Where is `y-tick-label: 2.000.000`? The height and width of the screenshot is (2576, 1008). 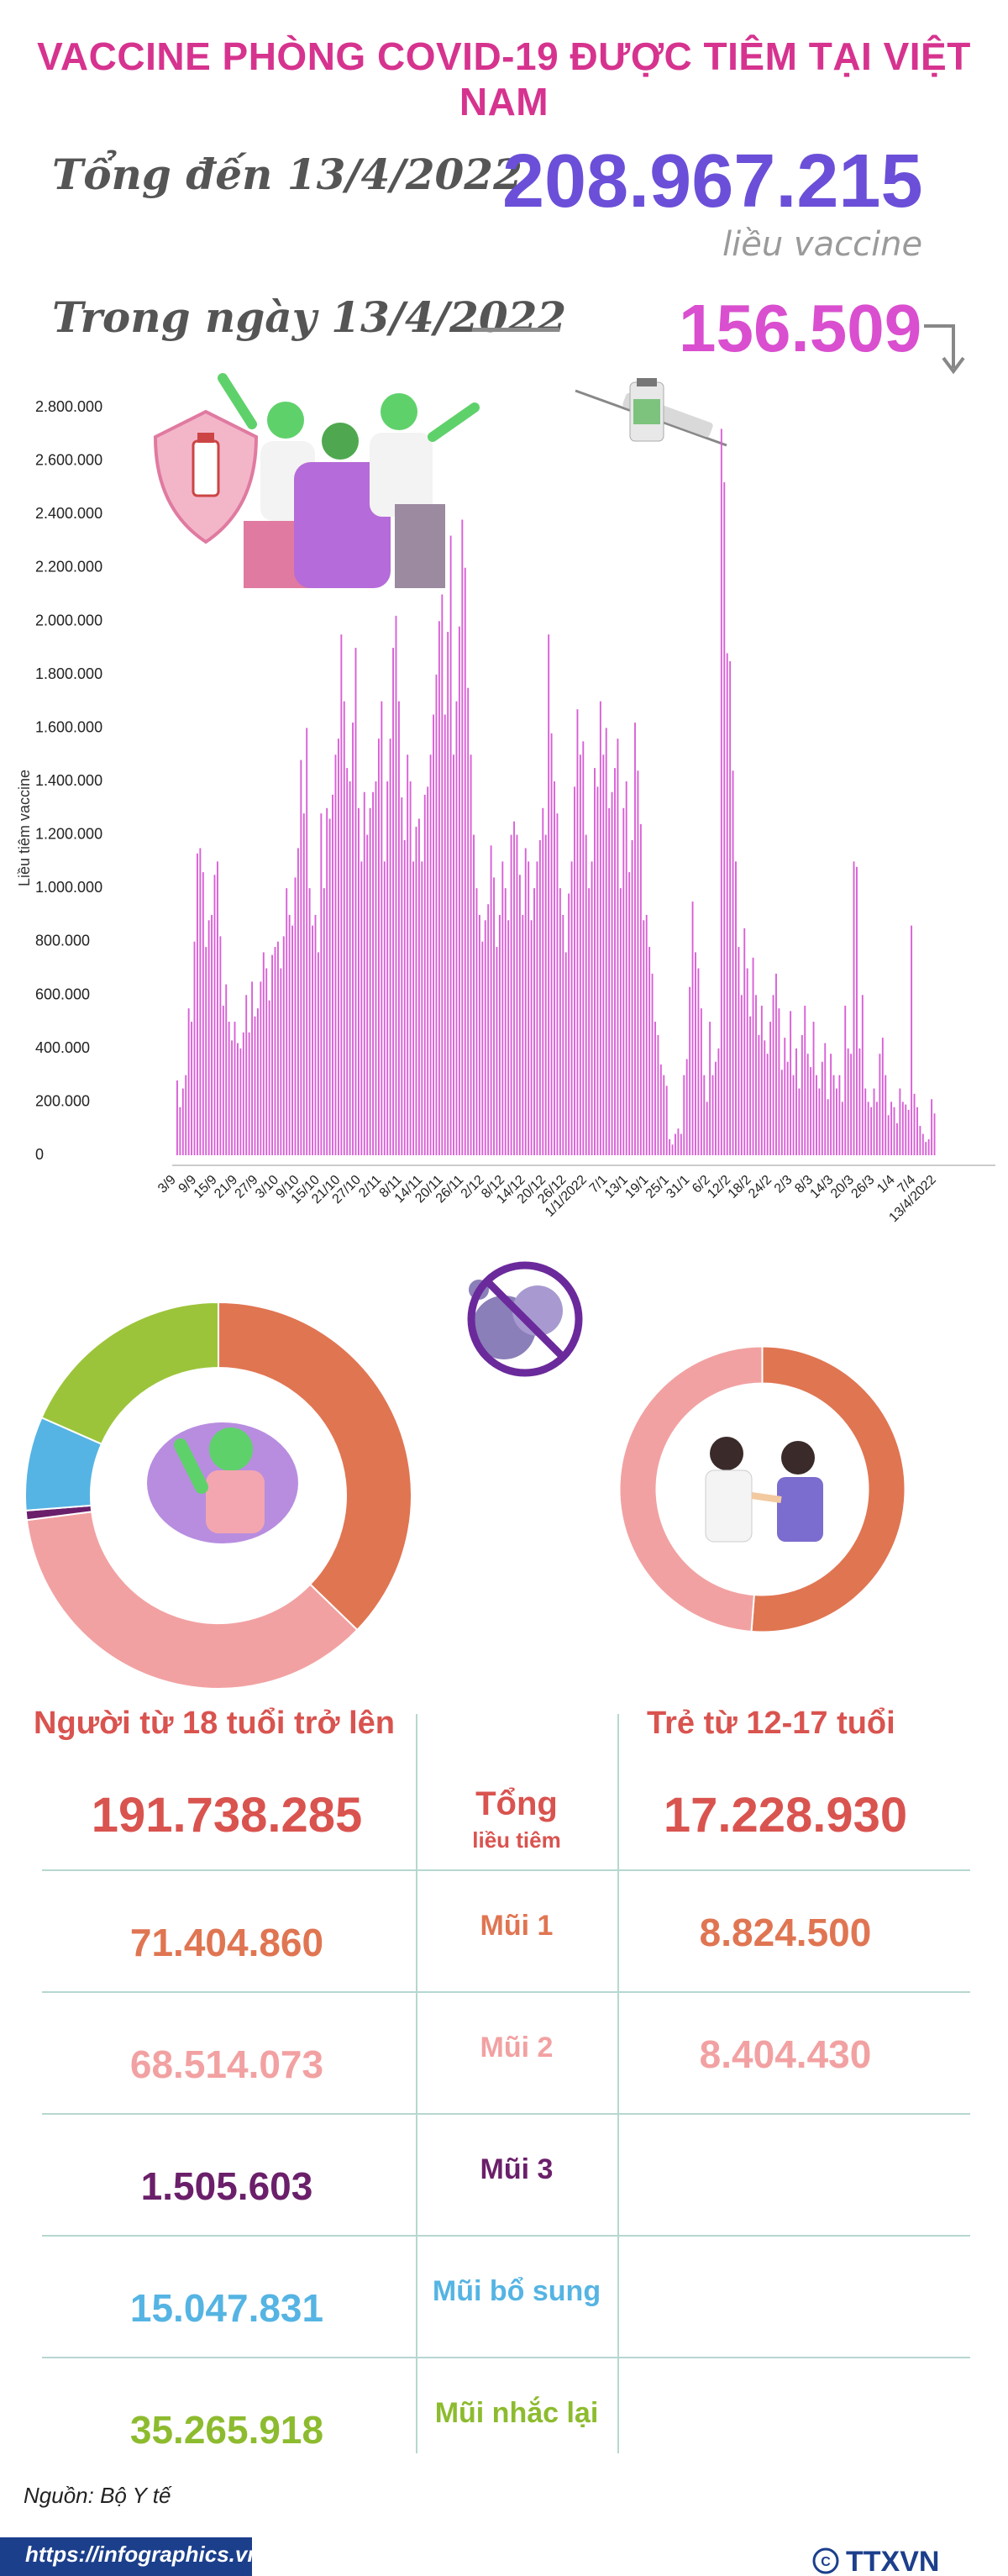
y-tick-label: 2.000.000 is located at coordinates (68, 620).